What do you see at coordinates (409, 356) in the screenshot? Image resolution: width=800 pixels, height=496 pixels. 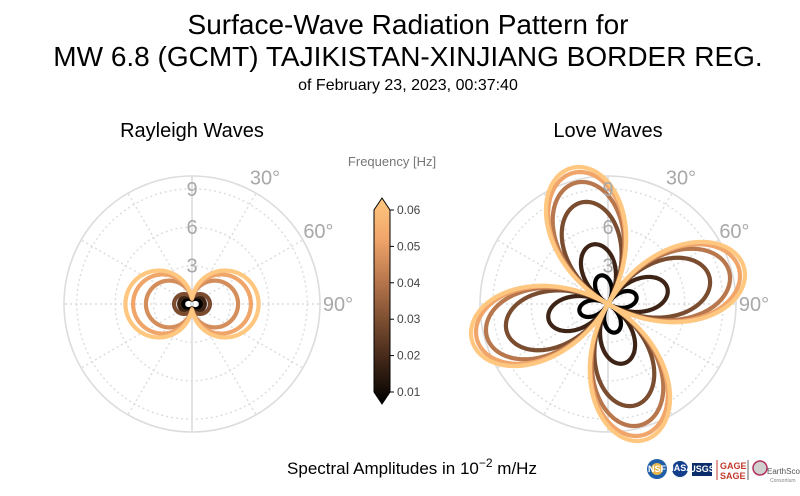 I see `colorbar-tick-0.02: 0.02` at bounding box center [409, 356].